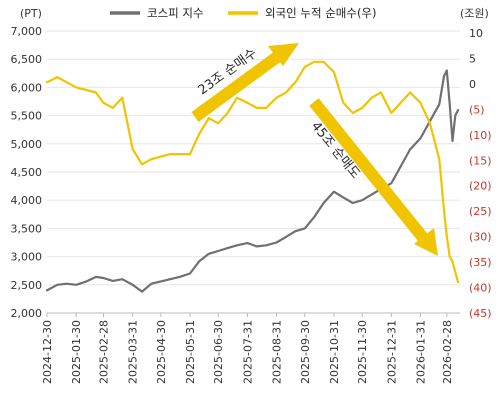 The width and height of the screenshot is (500, 403). Describe the element at coordinates (27, 172) in the screenshot. I see `left-tick-label: 4,500` at that location.